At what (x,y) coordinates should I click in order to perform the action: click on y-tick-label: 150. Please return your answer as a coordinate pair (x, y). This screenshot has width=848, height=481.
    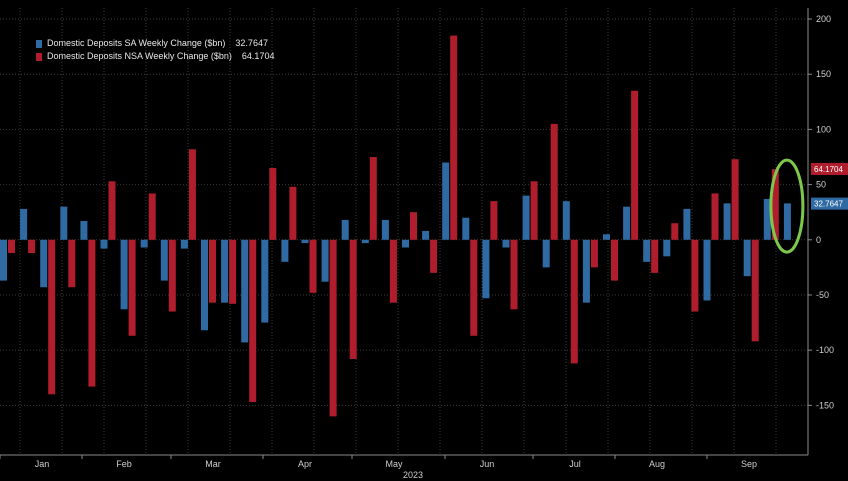
    Looking at the image, I should click on (823, 74).